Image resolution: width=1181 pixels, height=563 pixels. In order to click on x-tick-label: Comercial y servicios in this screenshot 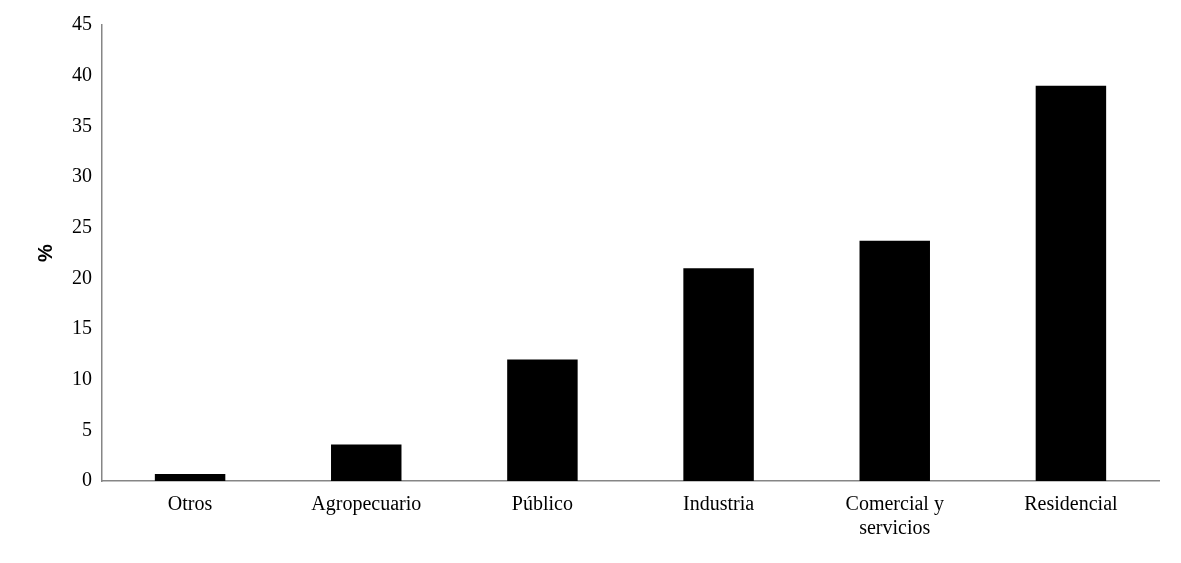, I will do `click(894, 515)`.